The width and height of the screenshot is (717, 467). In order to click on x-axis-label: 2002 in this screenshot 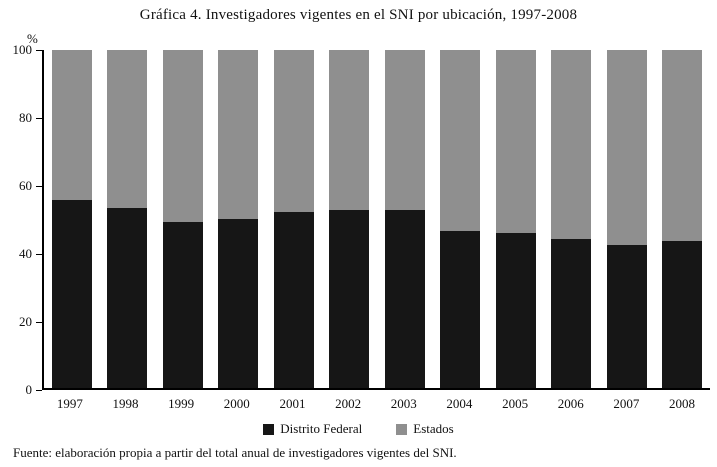, I will do `click(348, 403)`.